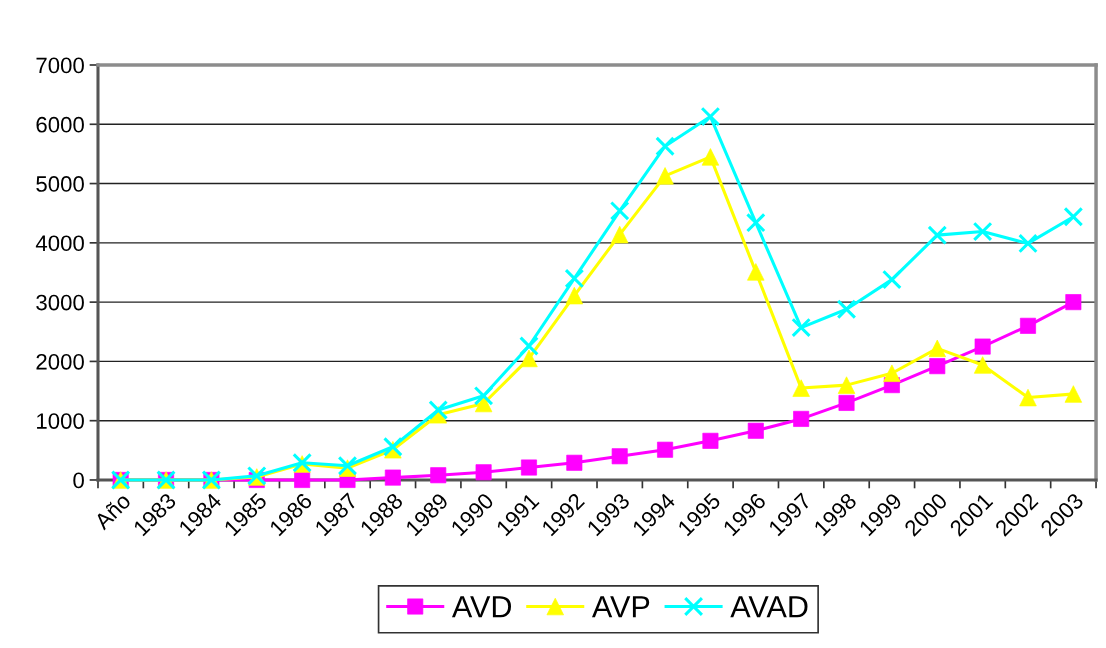 The width and height of the screenshot is (1106, 648). Describe the element at coordinates (769, 607) in the screenshot. I see `legend-label: AVAD` at that location.